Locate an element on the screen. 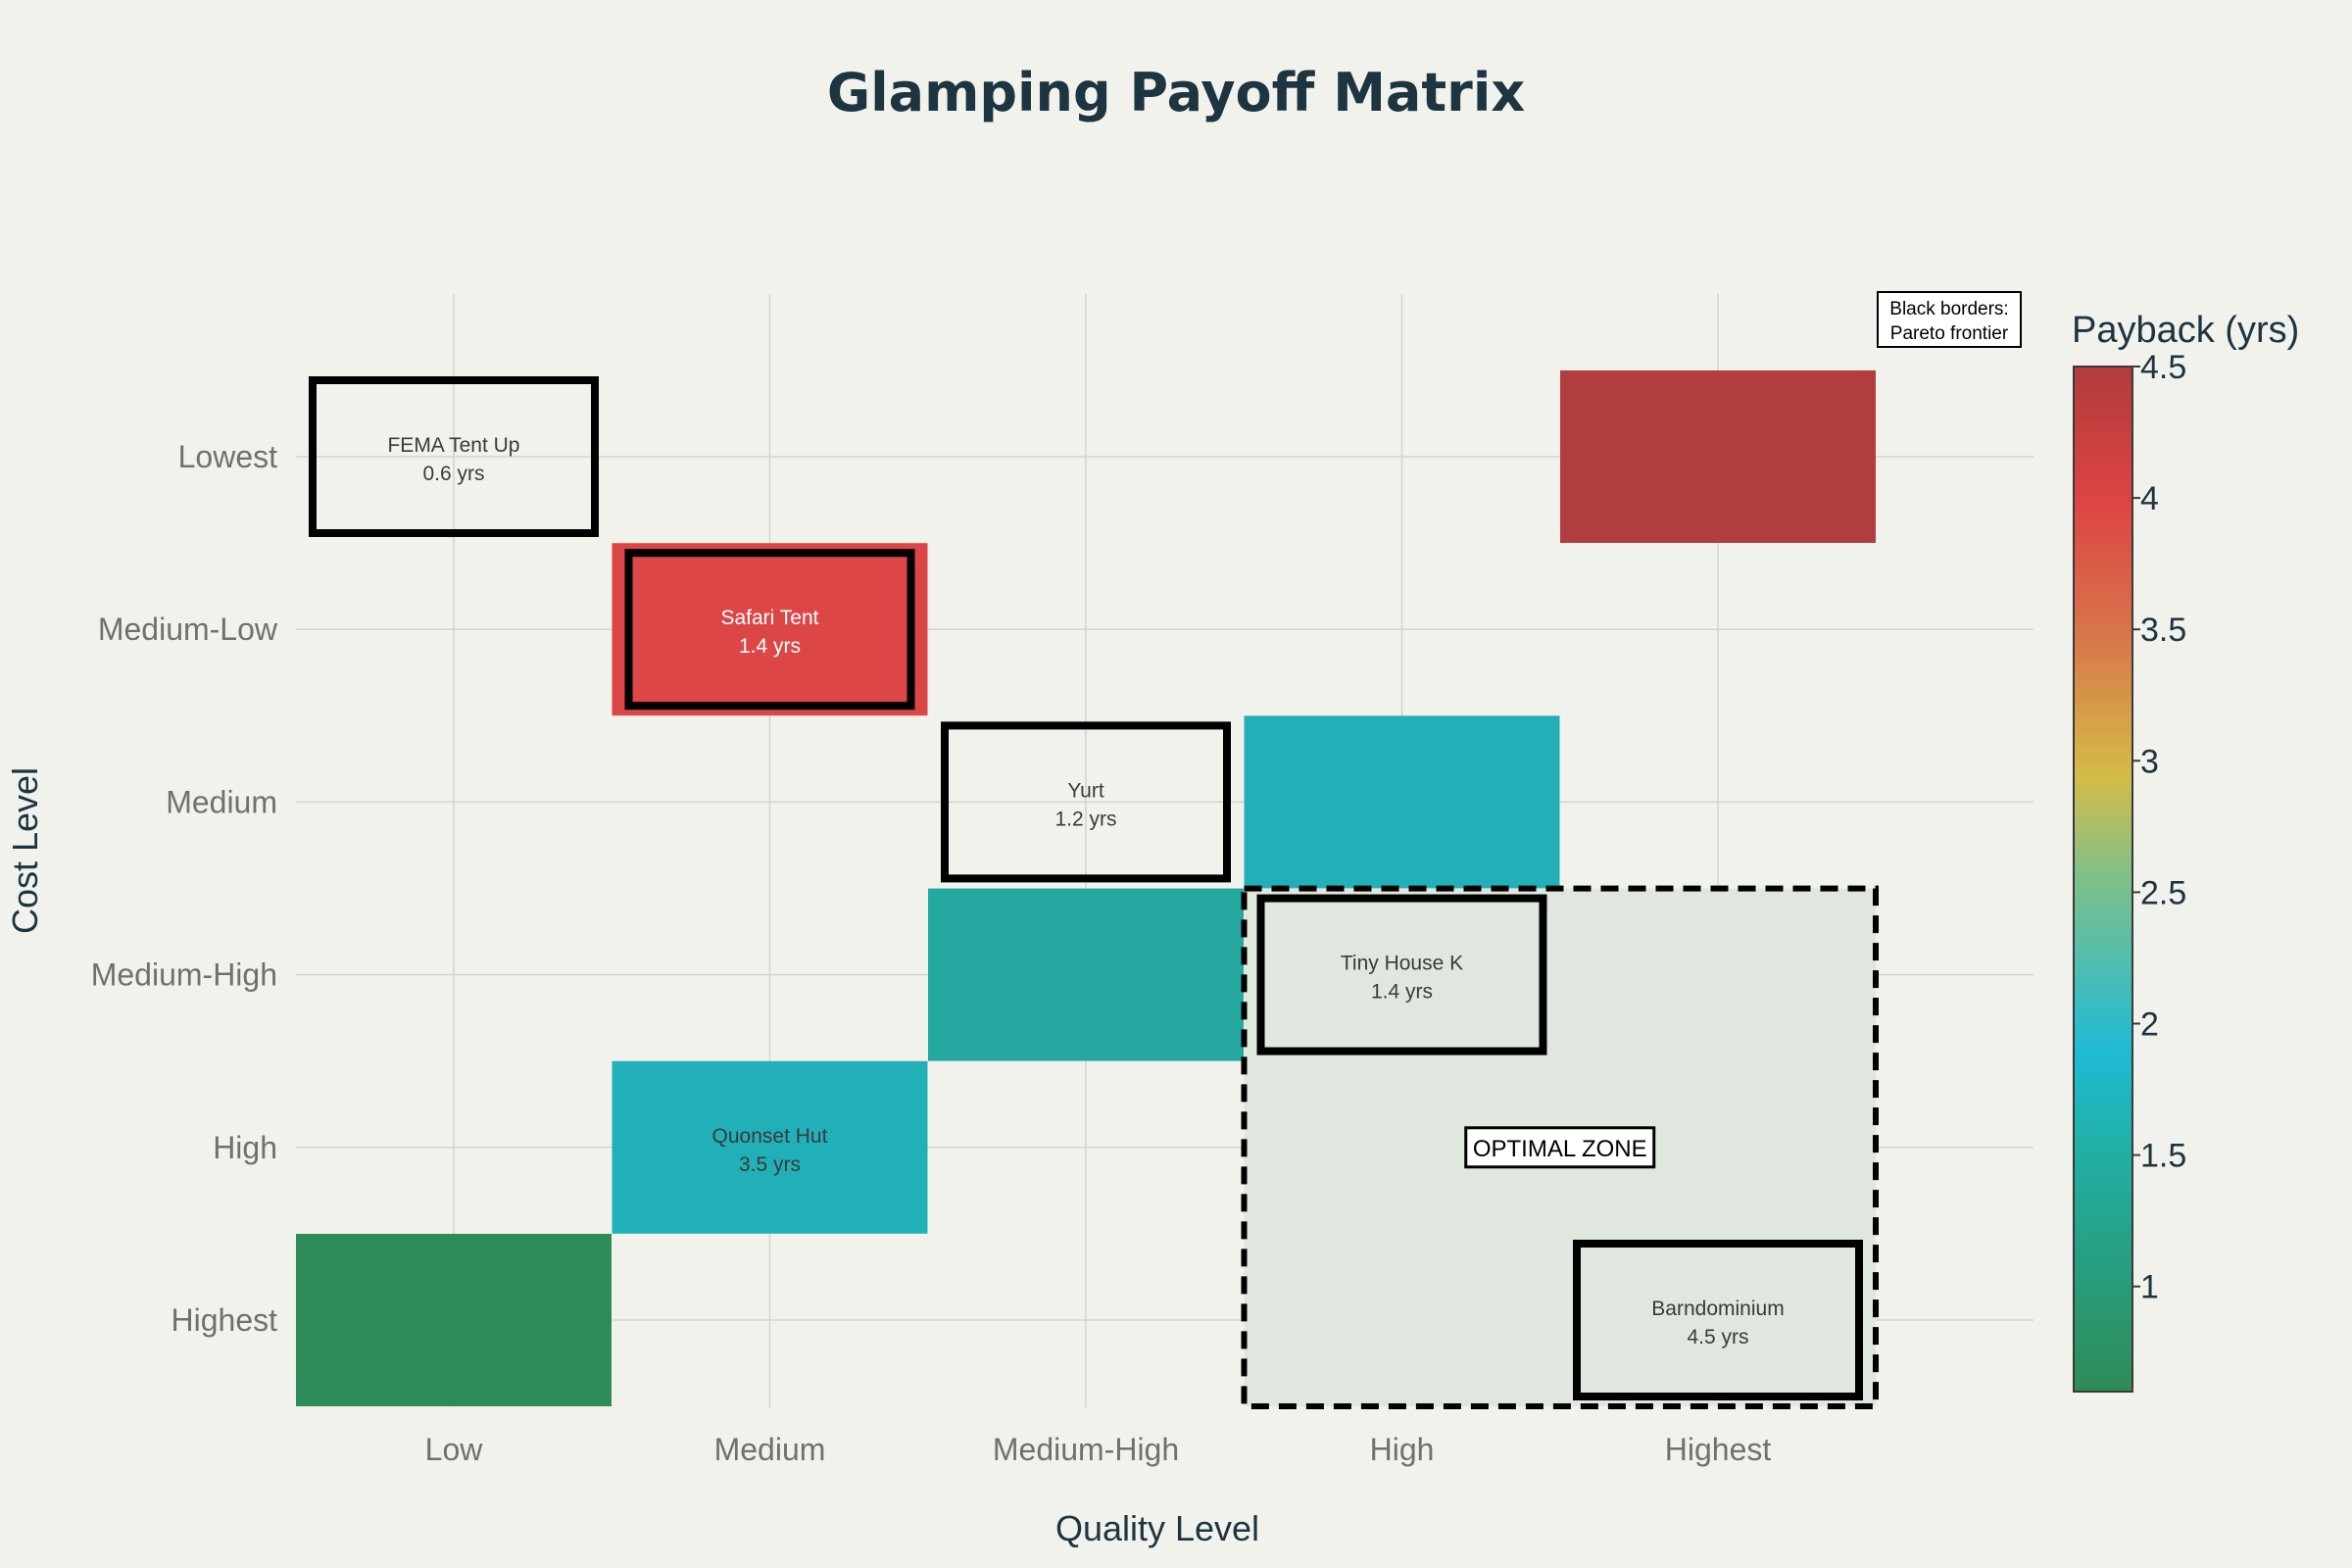  y-tick-highest: Highest is located at coordinates (225, 1320).